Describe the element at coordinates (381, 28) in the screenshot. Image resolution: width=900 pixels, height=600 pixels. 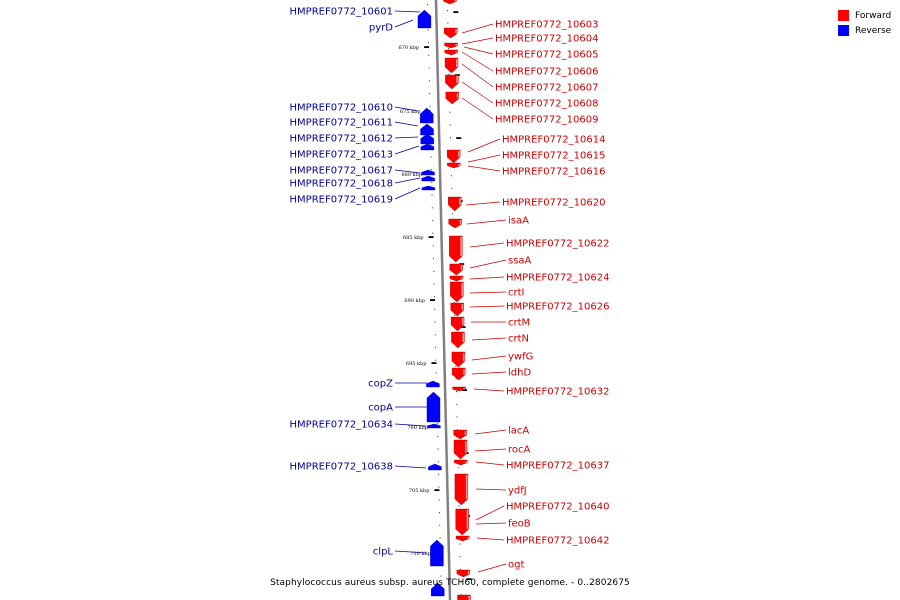
I see `reverse-gene-label: pyrD` at that location.